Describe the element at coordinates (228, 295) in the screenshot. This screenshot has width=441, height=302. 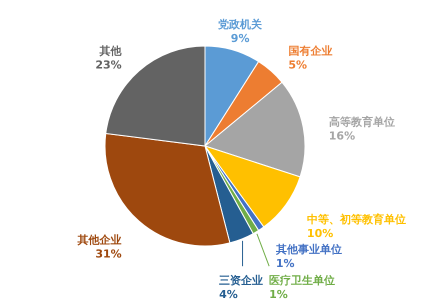
I see `data-label: 4%` at that location.